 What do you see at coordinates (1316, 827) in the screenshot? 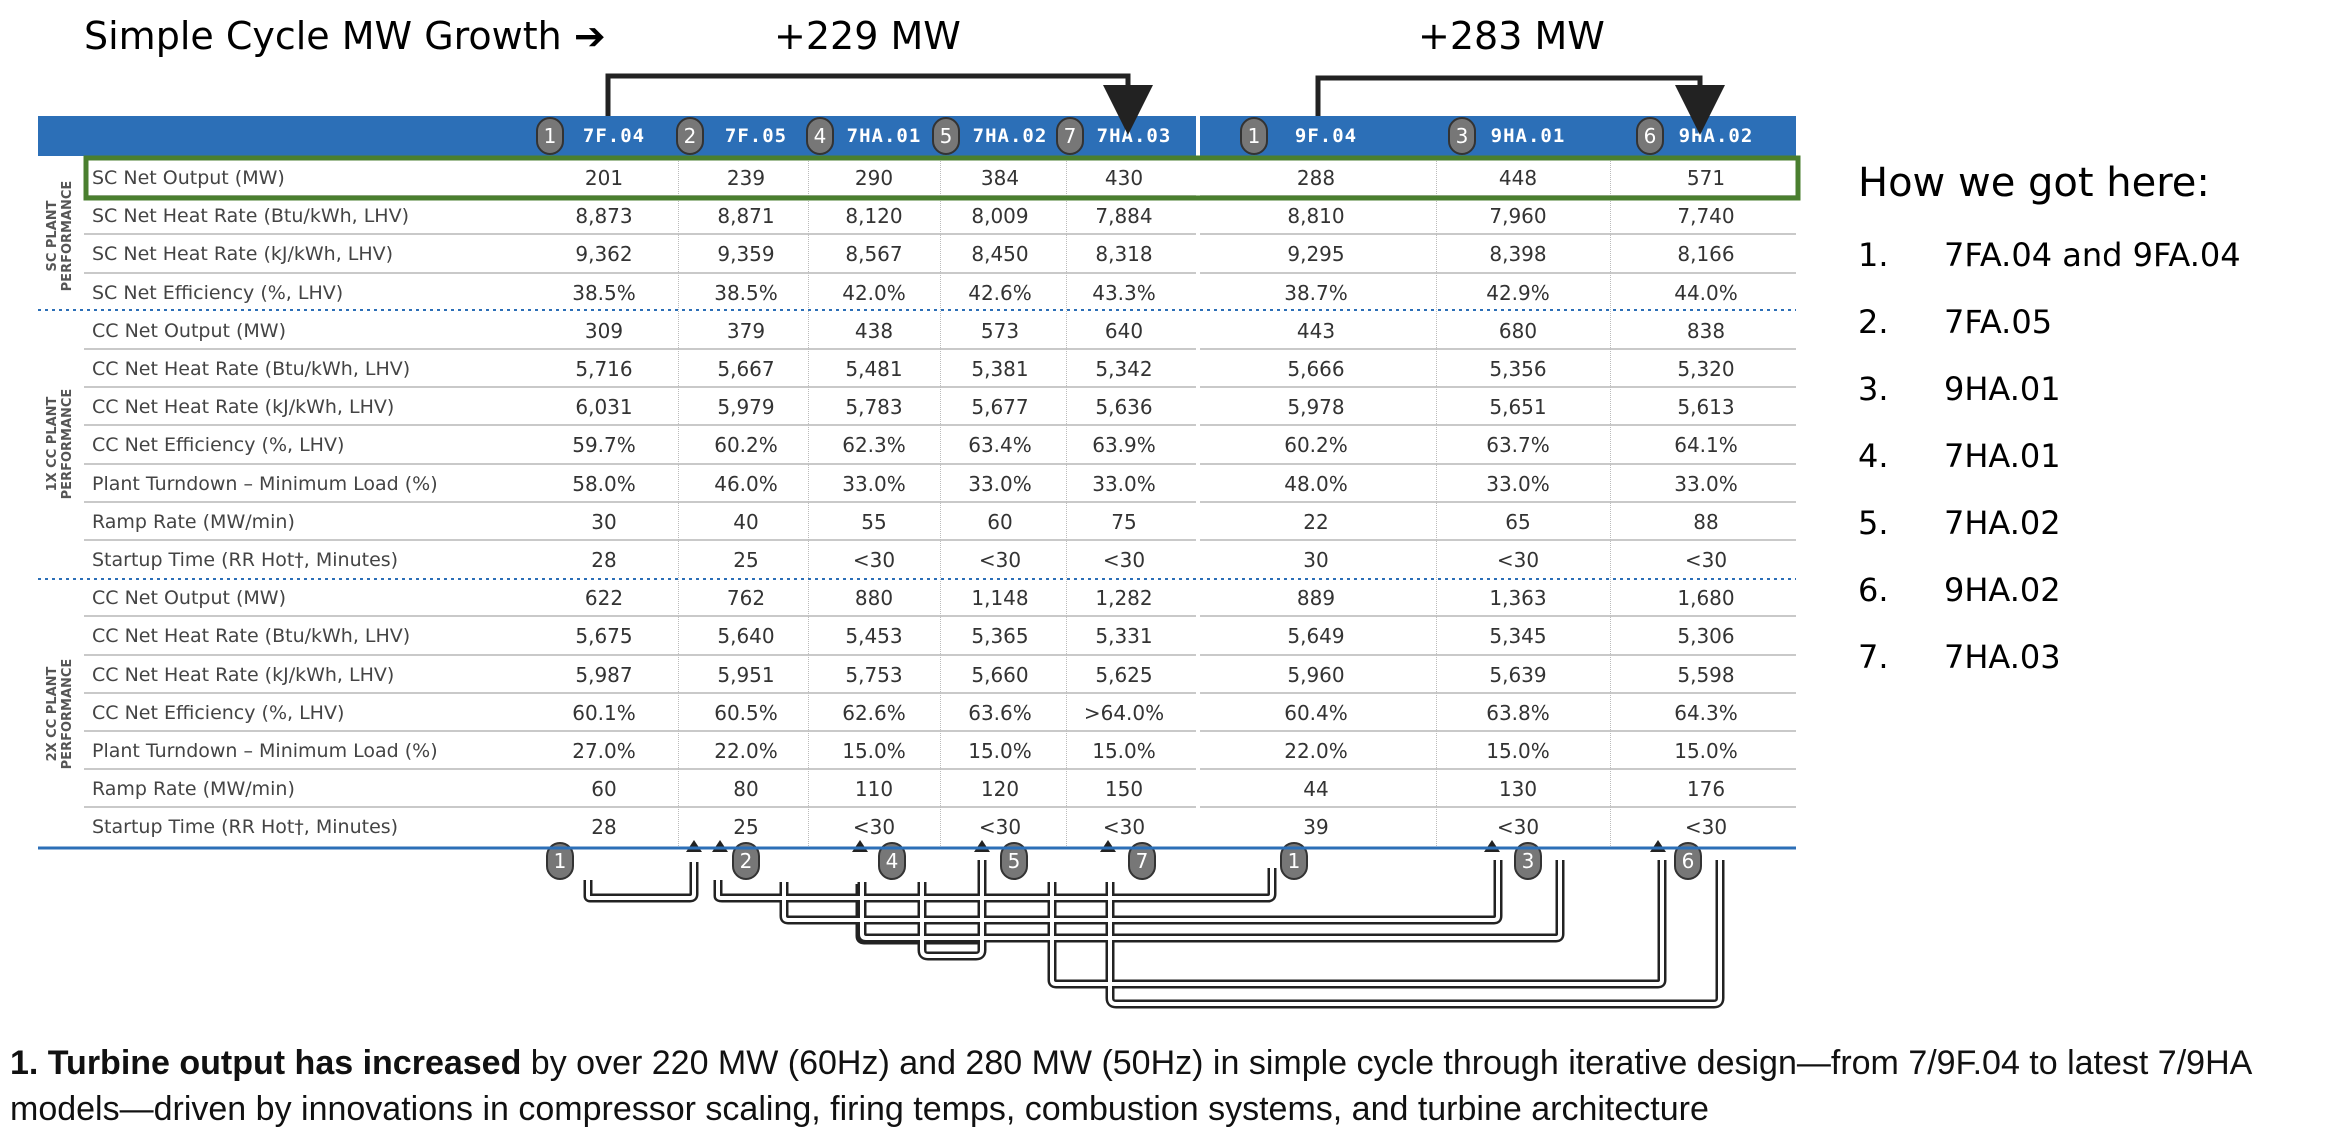
I see `table-cell: 39` at bounding box center [1316, 827].